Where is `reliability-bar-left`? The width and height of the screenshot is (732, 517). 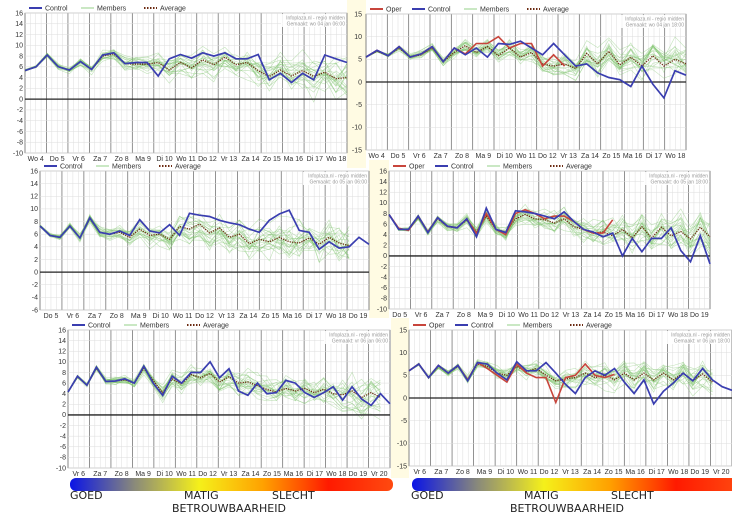 reliability-bar-left is located at coordinates (231, 484).